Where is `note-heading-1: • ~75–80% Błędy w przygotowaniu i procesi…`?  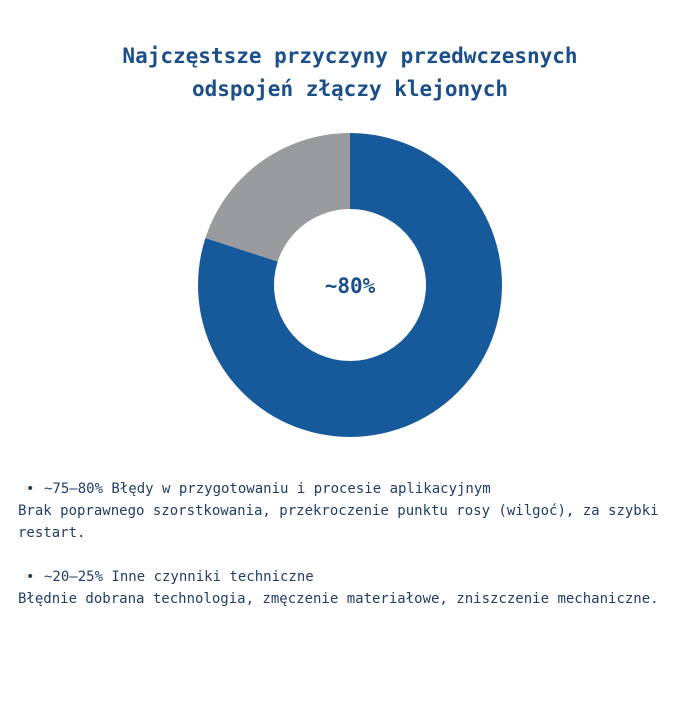 note-heading-1: • ~75–80% Błędy w przygotowaniu i procesi… is located at coordinates (343, 489).